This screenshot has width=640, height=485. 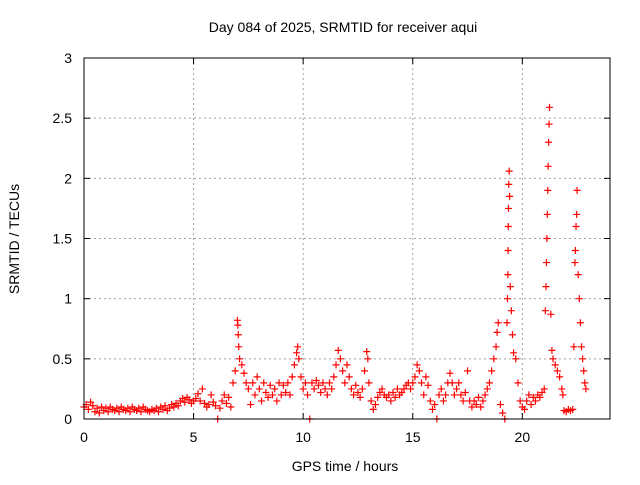 I want to click on y-tick-label: 3, so click(x=68, y=58).